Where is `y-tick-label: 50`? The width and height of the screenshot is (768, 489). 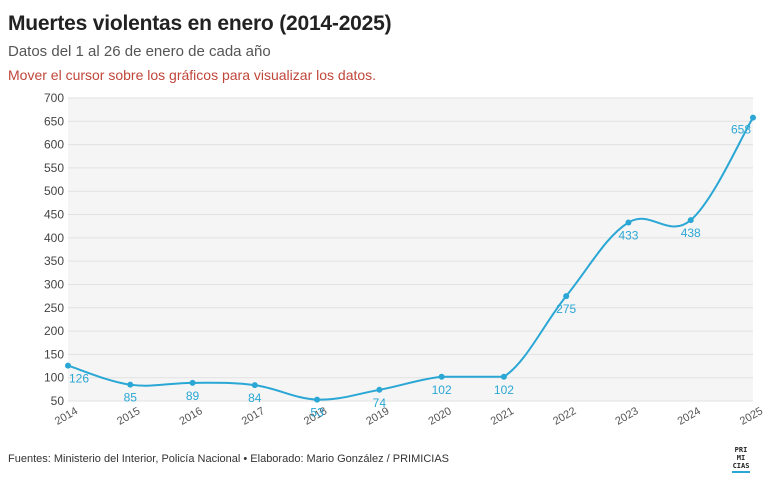 y-tick-label: 50 is located at coordinates (58, 401).